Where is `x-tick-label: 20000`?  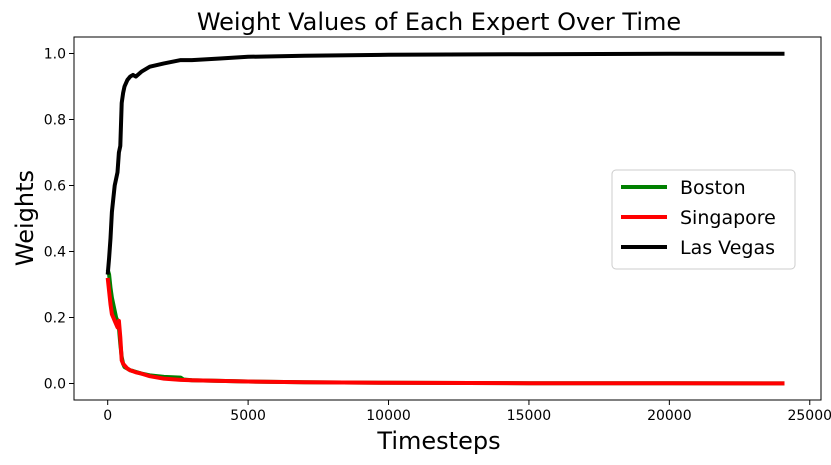 x-tick-label: 20000 is located at coordinates (669, 416).